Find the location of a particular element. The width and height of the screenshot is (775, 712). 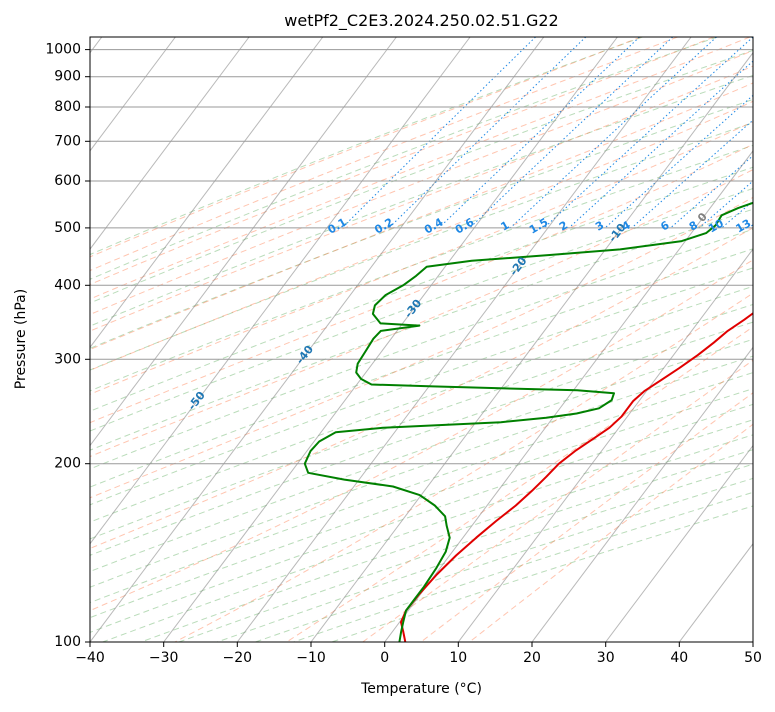

y-tick-label: 600 is located at coordinates (67, 181).